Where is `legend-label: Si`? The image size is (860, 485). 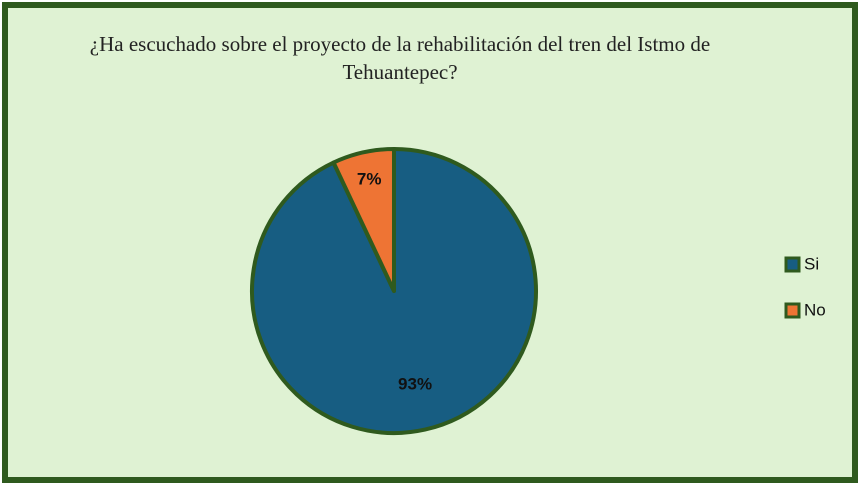
legend-label: Si is located at coordinates (811, 263).